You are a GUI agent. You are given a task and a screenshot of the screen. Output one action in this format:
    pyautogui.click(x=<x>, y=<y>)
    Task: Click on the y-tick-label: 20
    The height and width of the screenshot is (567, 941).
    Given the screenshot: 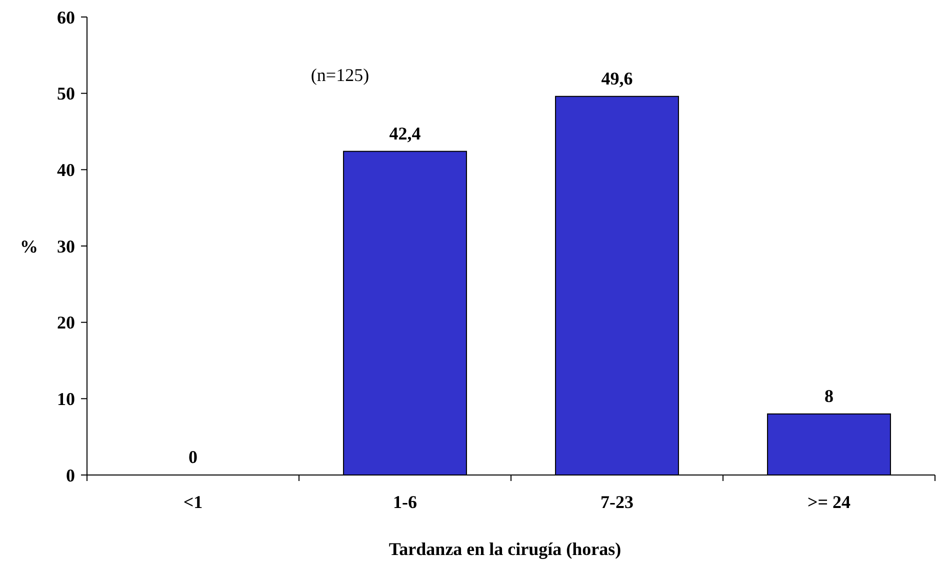 What is the action you would take?
    pyautogui.click(x=66, y=322)
    